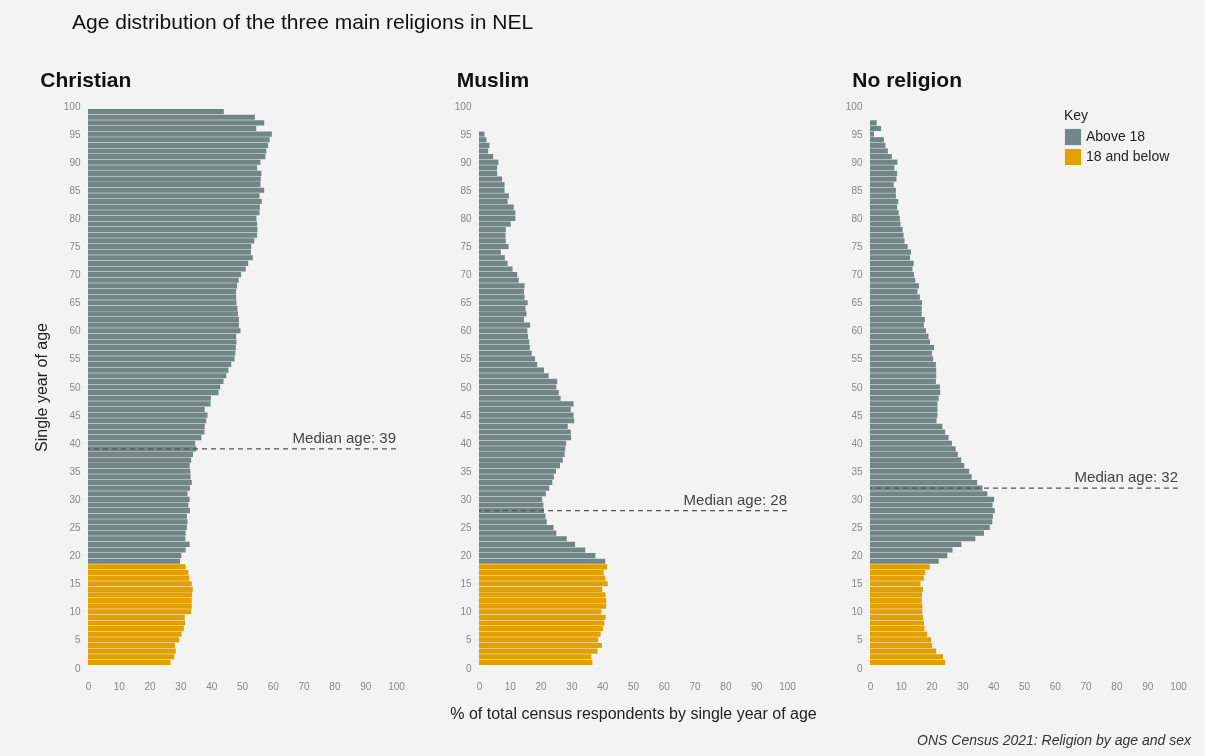 Image resolution: width=1205 pixels, height=756 pixels. What do you see at coordinates (1054, 740) in the screenshot?
I see `text: ONS Census 2021: Religion by age and sex` at bounding box center [1054, 740].